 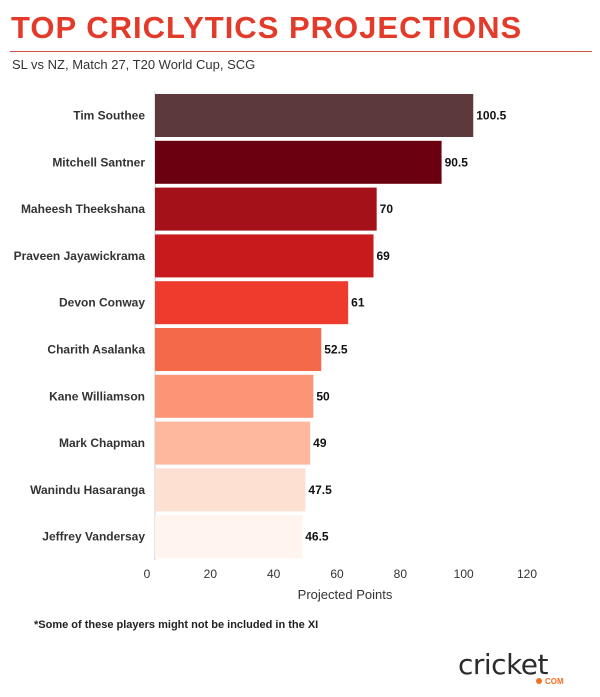 I want to click on cricket-com-logo: cricket COM, so click(x=517, y=668).